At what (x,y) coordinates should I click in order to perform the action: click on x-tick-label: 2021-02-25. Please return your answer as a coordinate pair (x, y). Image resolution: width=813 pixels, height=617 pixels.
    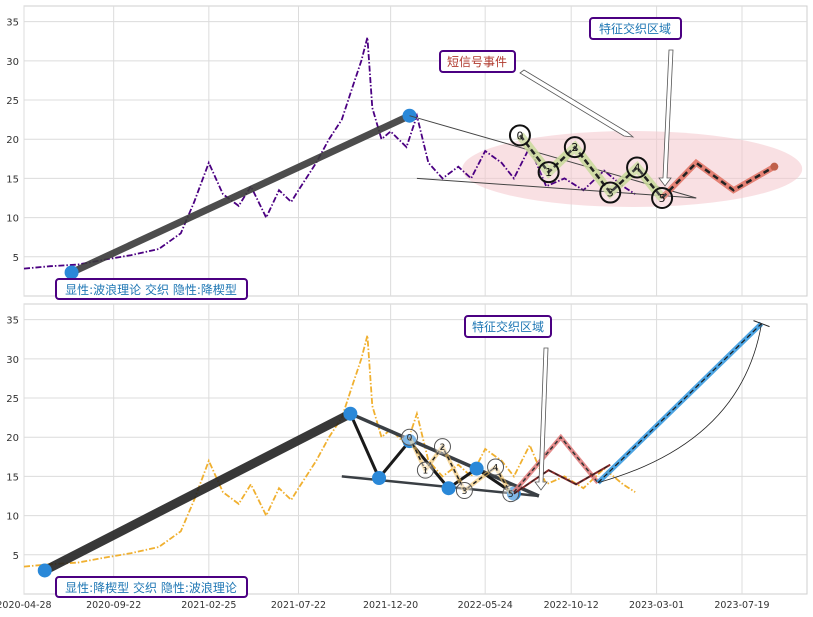
    Looking at the image, I should click on (208, 605).